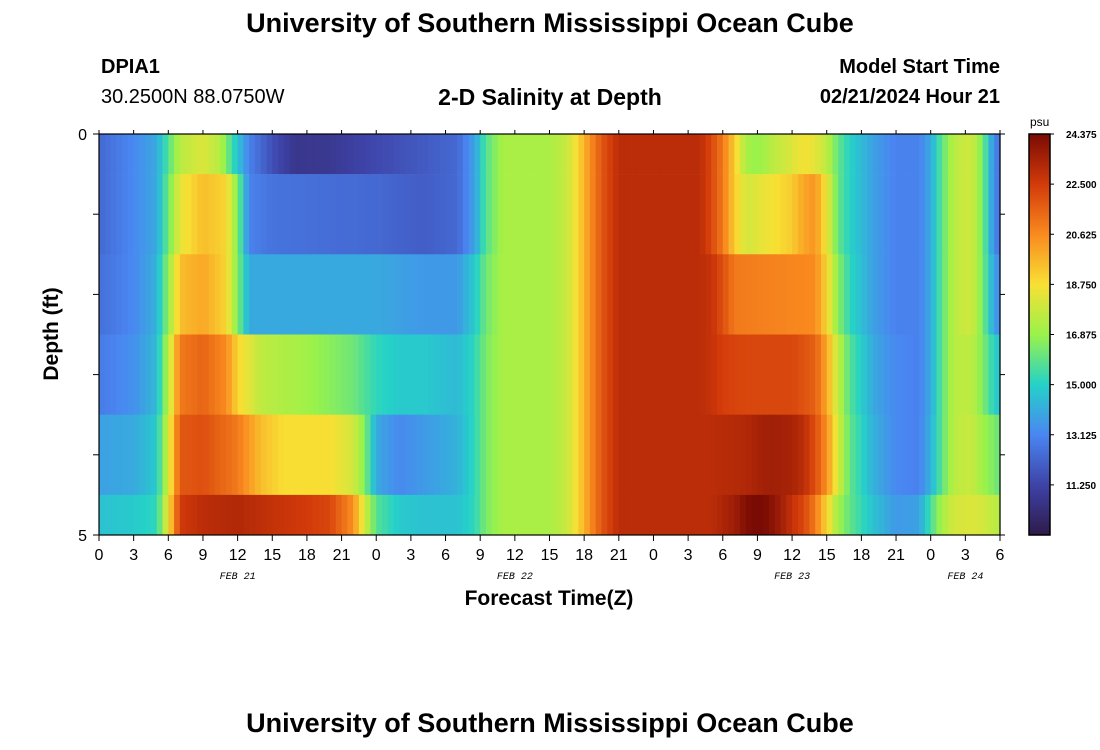 The width and height of the screenshot is (1100, 750). I want to click on station-id: DPIA1, so click(130, 67).